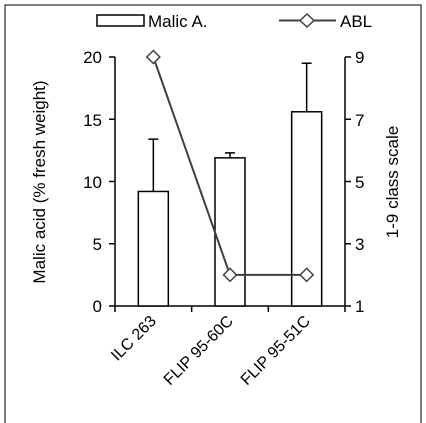  Describe the element at coordinates (276, 351) in the screenshot. I see `category-label: FLIP 95-51C` at that location.